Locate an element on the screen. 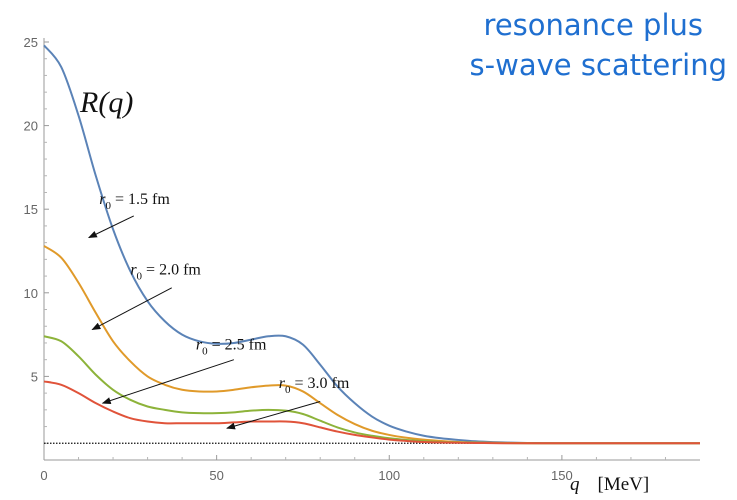 Image resolution: width=737 pixels, height=500 pixels. y-axis-label: R(q) is located at coordinates (106, 102).